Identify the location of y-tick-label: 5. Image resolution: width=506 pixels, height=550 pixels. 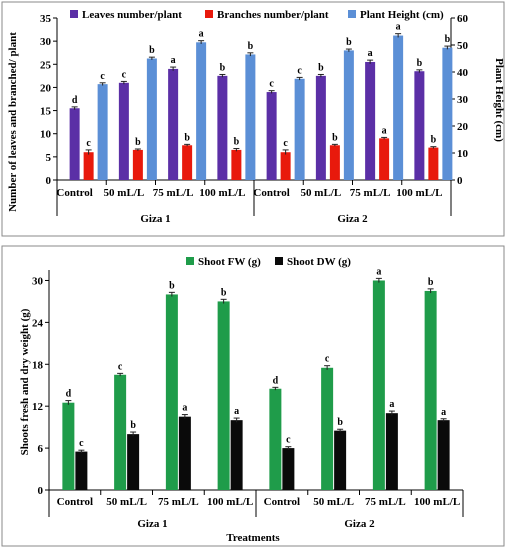
(49, 158).